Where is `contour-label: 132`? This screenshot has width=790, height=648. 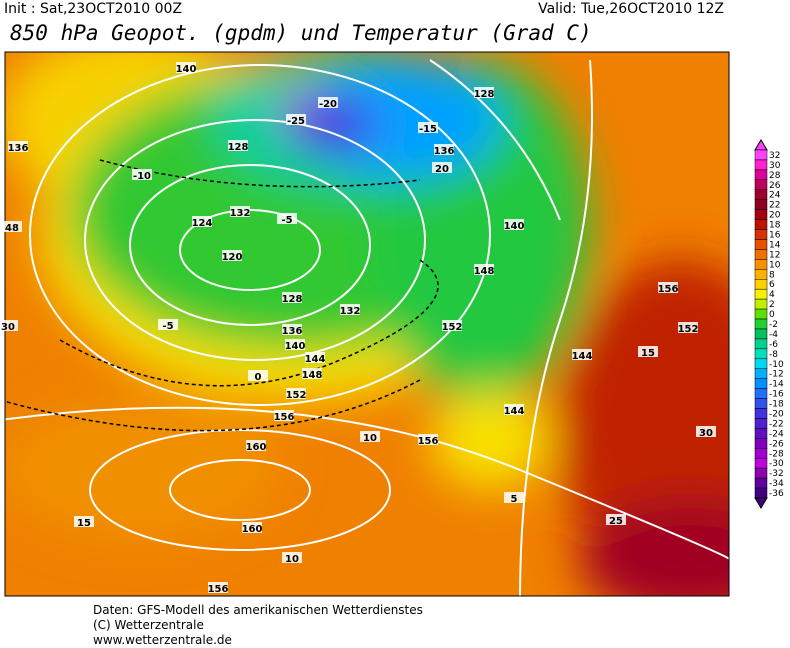
contour-label: 132 is located at coordinates (240, 213).